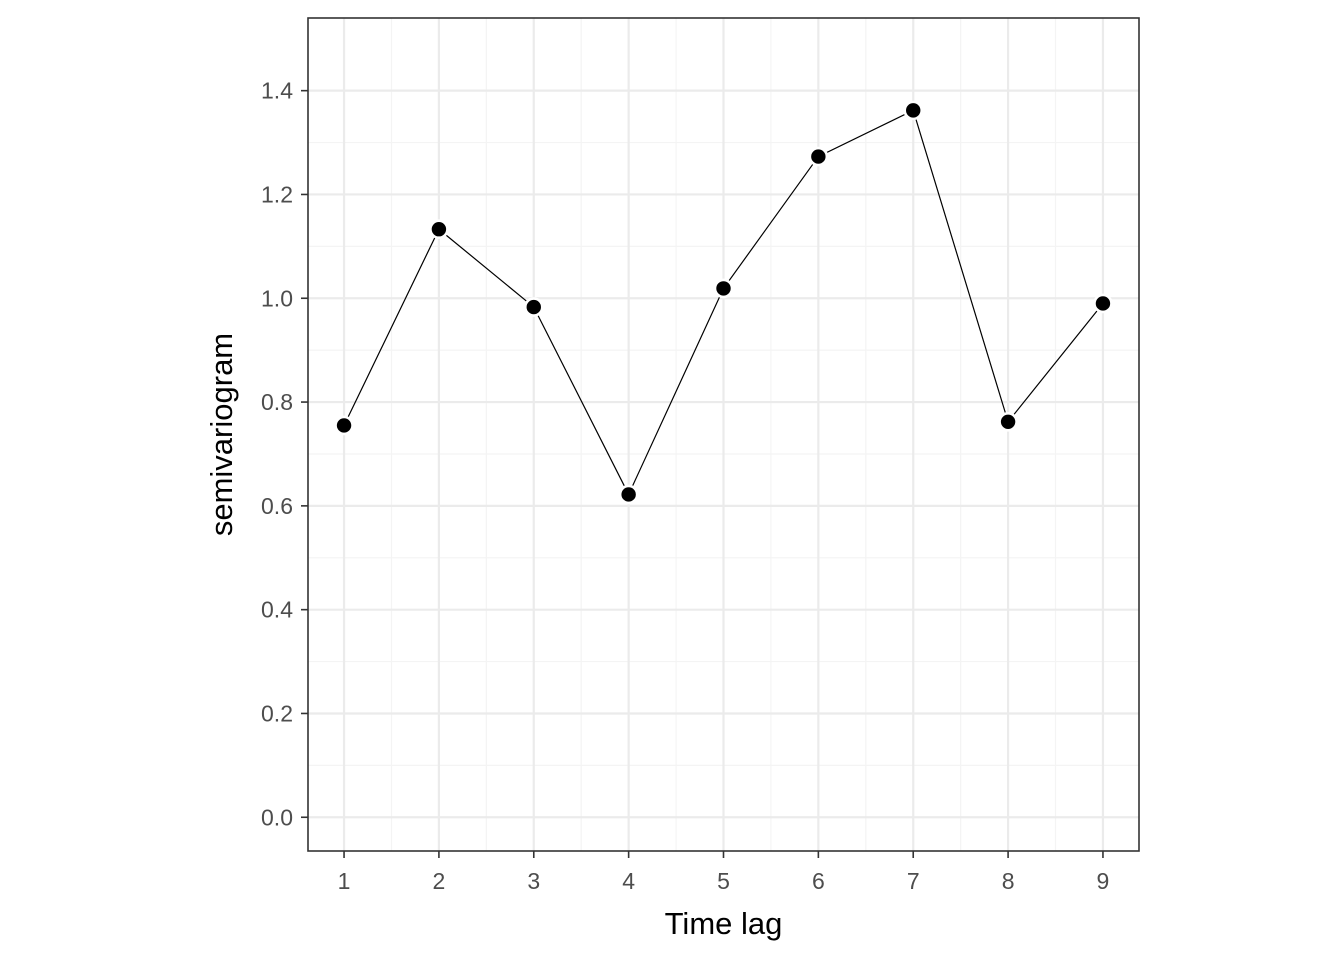 The height and width of the screenshot is (960, 1344). Describe the element at coordinates (277, 402) in the screenshot. I see `y-tick-label: 0.8` at that location.